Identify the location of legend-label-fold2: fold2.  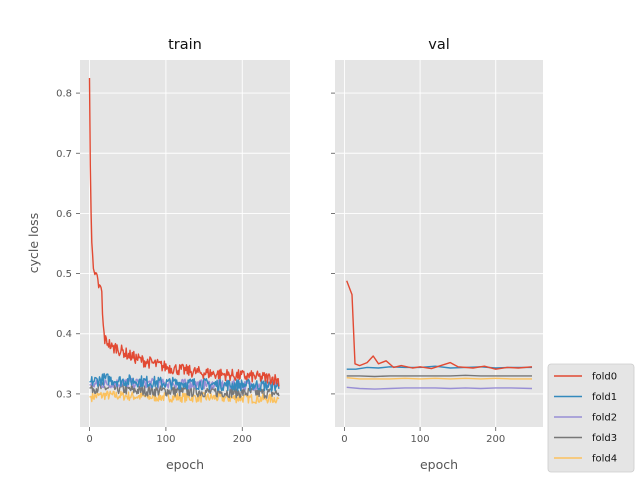
(604, 418).